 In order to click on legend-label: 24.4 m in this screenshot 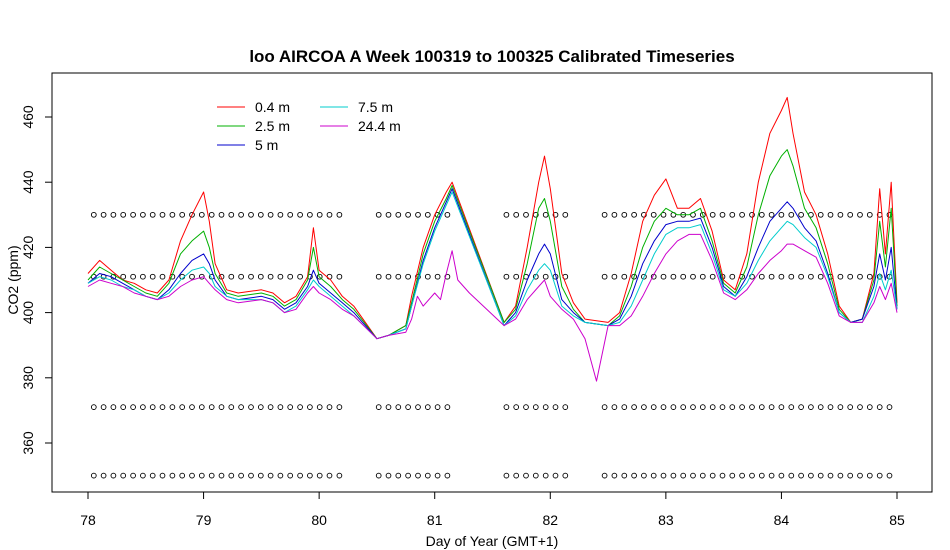, I will do `click(379, 126)`.